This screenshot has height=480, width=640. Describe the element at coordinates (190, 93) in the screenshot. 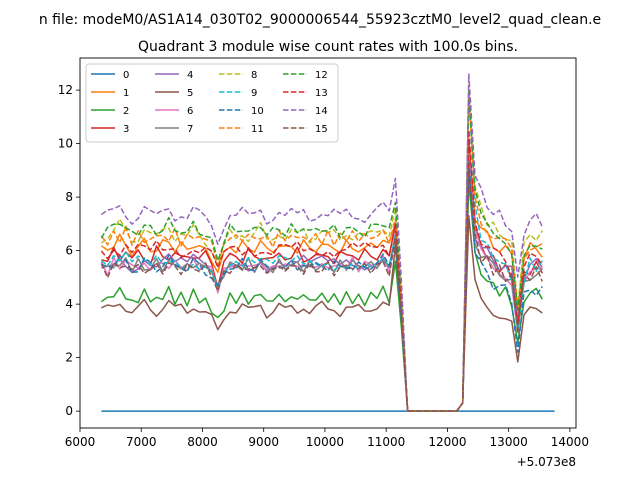

I see `legend-label-5: 5` at that location.